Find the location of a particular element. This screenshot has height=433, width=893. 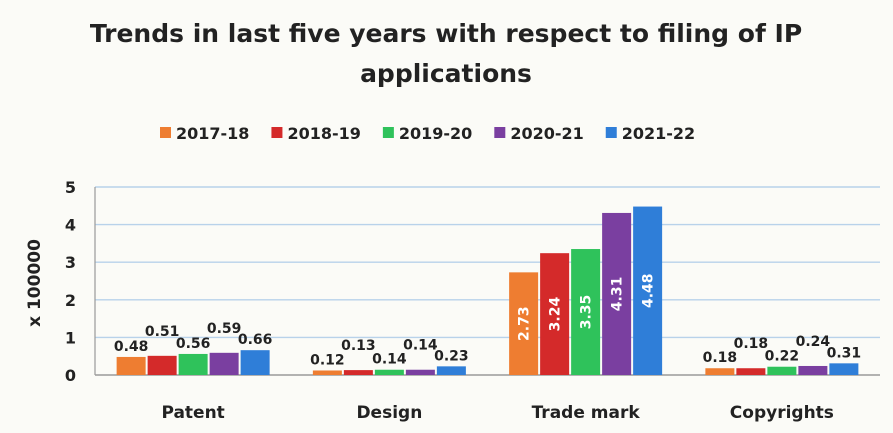

data-label: 0.13 is located at coordinates (358, 346).